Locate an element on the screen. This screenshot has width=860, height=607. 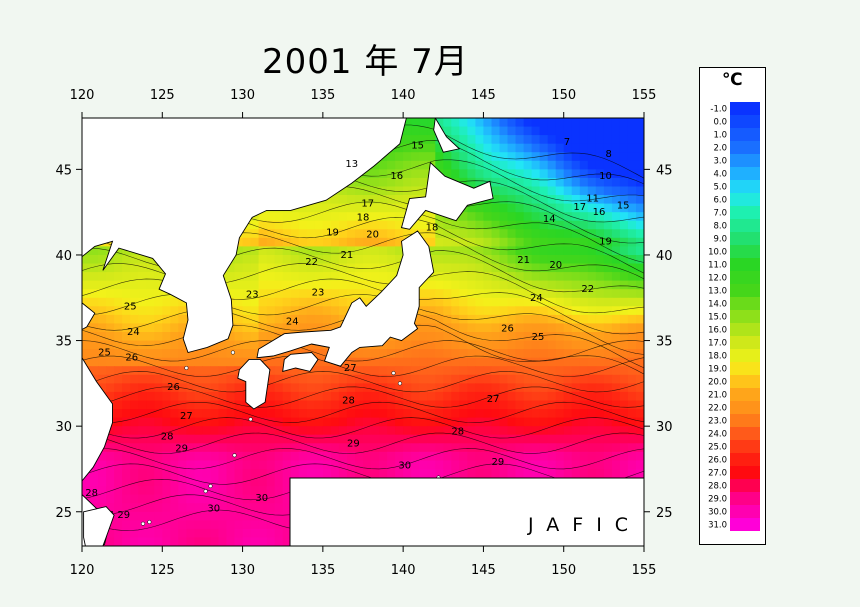
x-tick-label-top: 120 is located at coordinates (82, 95).